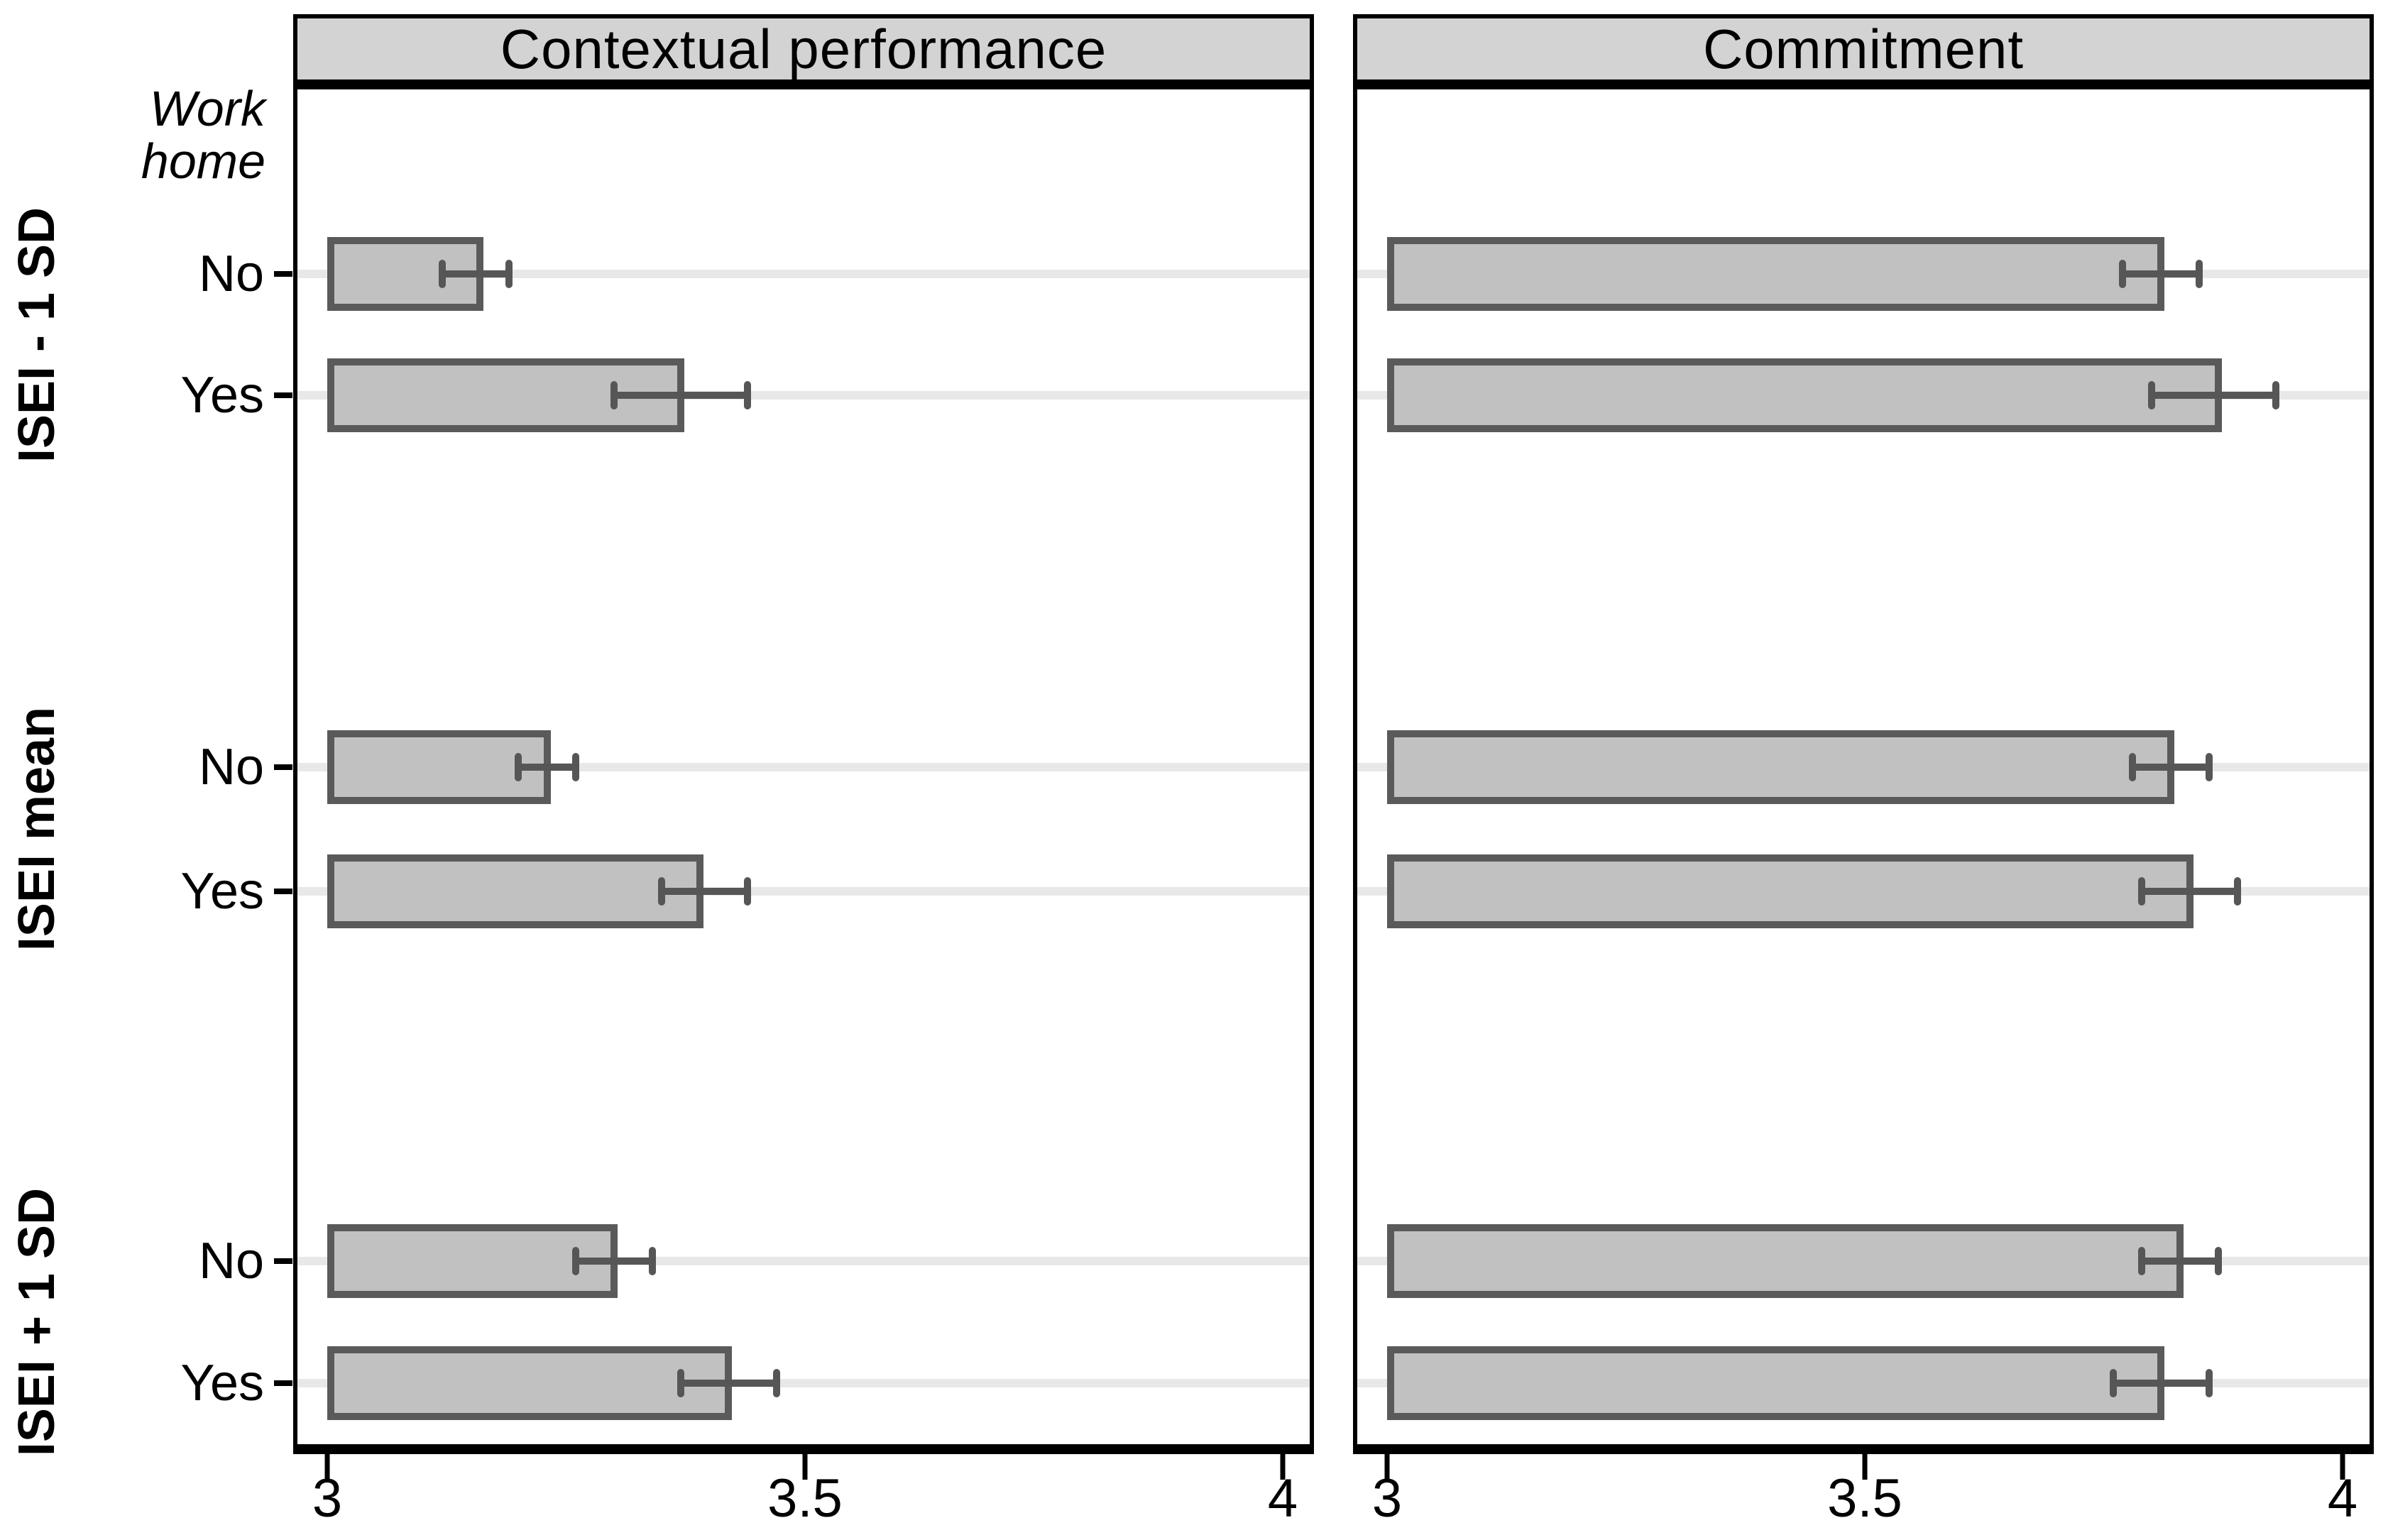 Image resolution: width=2388 pixels, height=1540 pixels. What do you see at coordinates (803, 54) in the screenshot?
I see `panel-title: Contextual performance` at bounding box center [803, 54].